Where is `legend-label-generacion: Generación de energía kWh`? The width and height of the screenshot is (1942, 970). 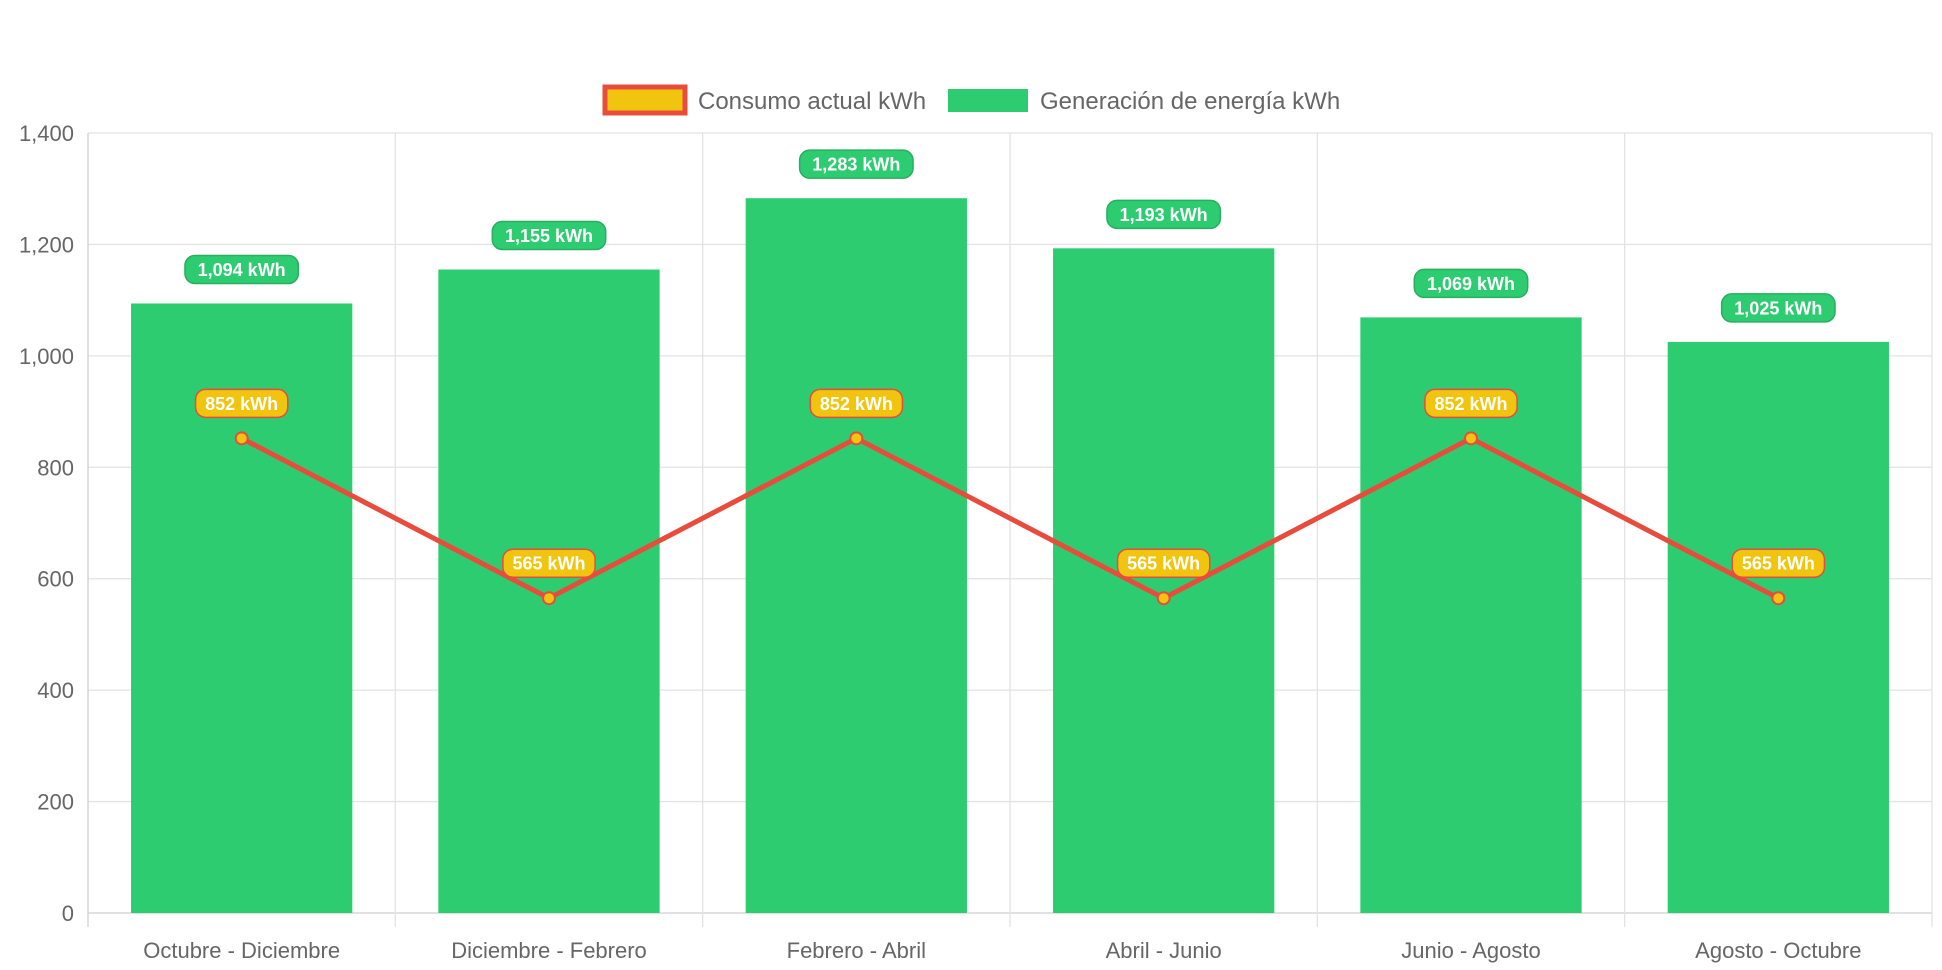
legend-label-generacion: Generación de energía kWh is located at coordinates (1190, 101).